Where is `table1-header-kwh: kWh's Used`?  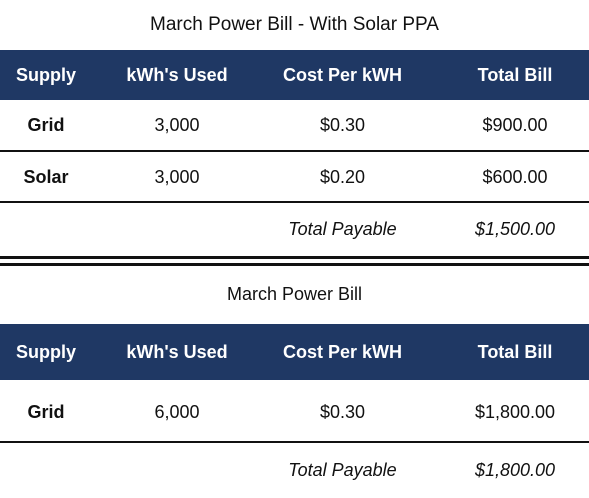 table1-header-kwh: kWh's Used is located at coordinates (177, 74).